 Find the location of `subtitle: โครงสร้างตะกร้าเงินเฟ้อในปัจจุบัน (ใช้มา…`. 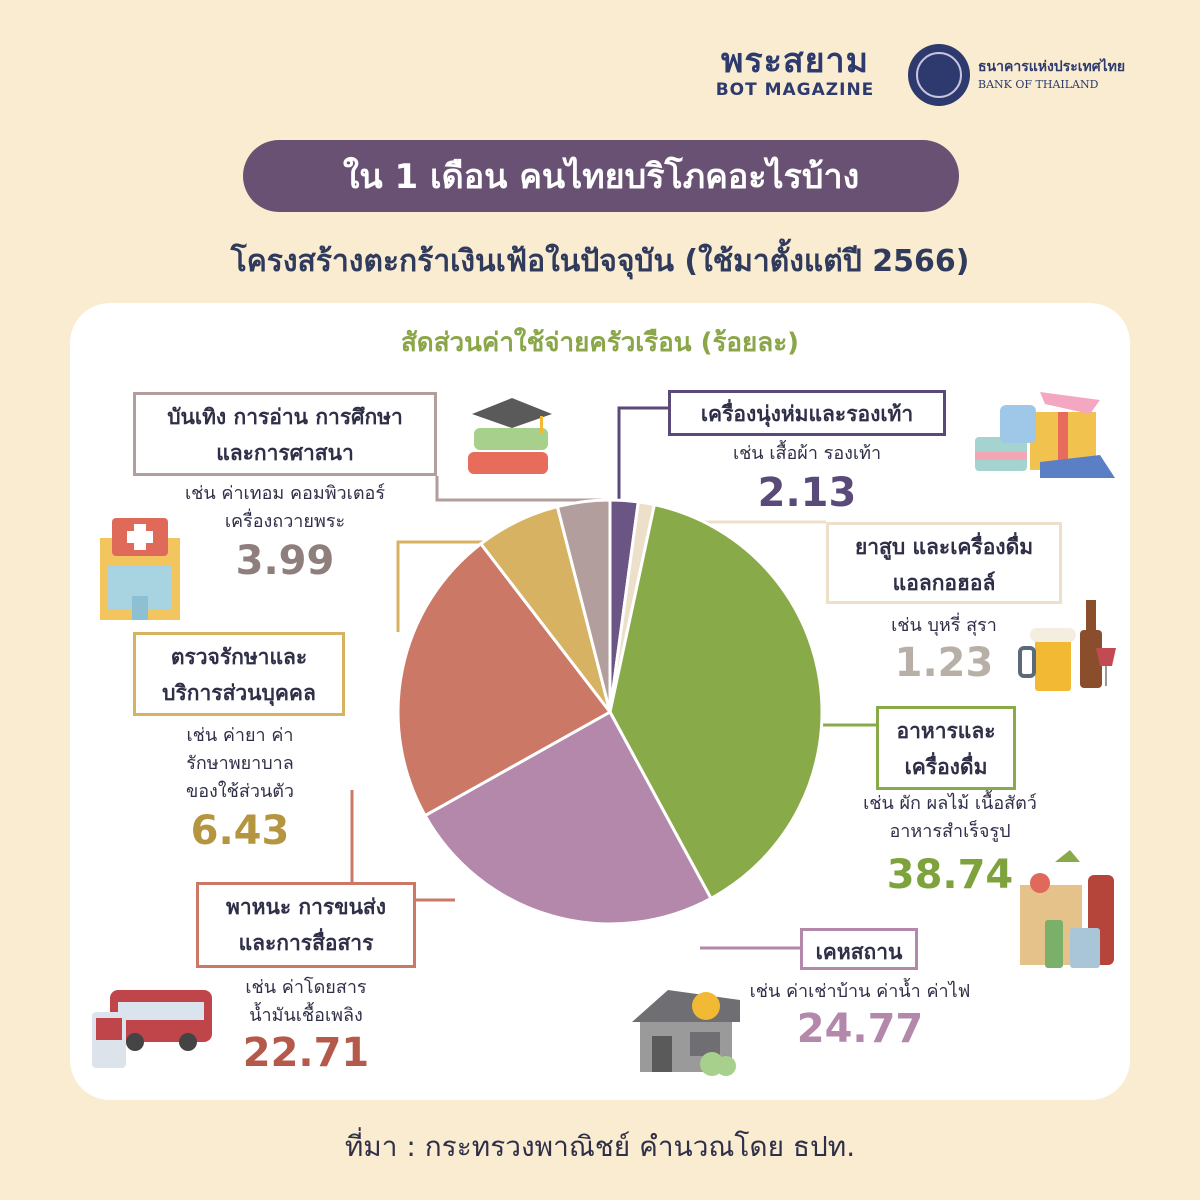

subtitle: โครงสร้างตะกร้าเงินเฟ้อในปัจจุบัน (ใช้มา… is located at coordinates (600, 261).